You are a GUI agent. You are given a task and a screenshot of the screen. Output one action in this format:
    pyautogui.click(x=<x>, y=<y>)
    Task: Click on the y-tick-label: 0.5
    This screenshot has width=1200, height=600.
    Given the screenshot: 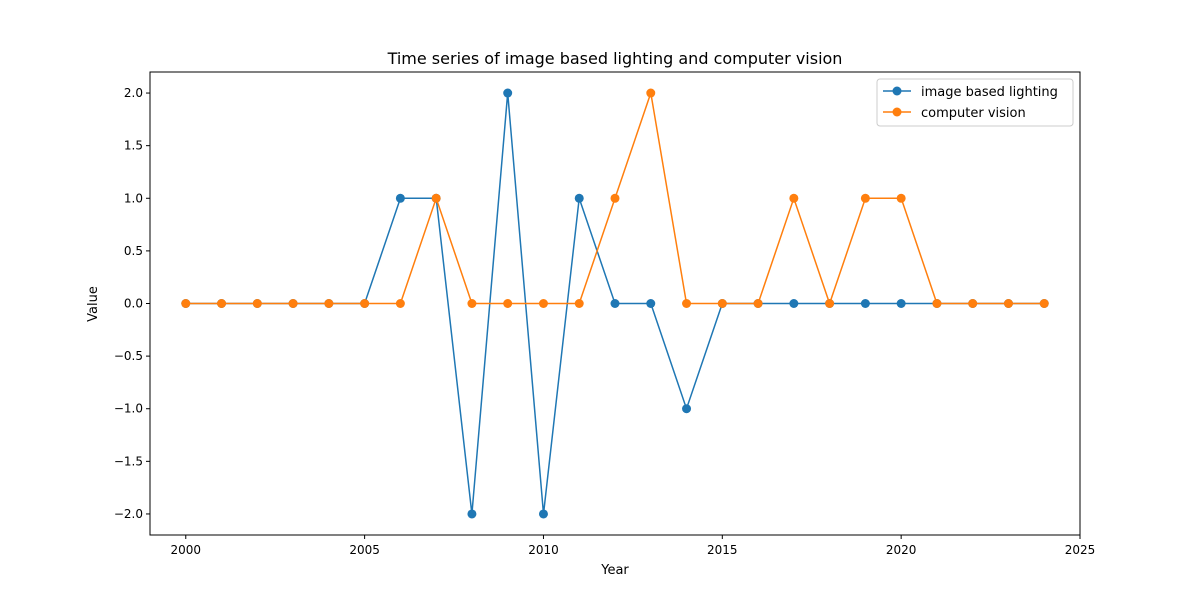 What is the action you would take?
    pyautogui.click(x=133, y=251)
    